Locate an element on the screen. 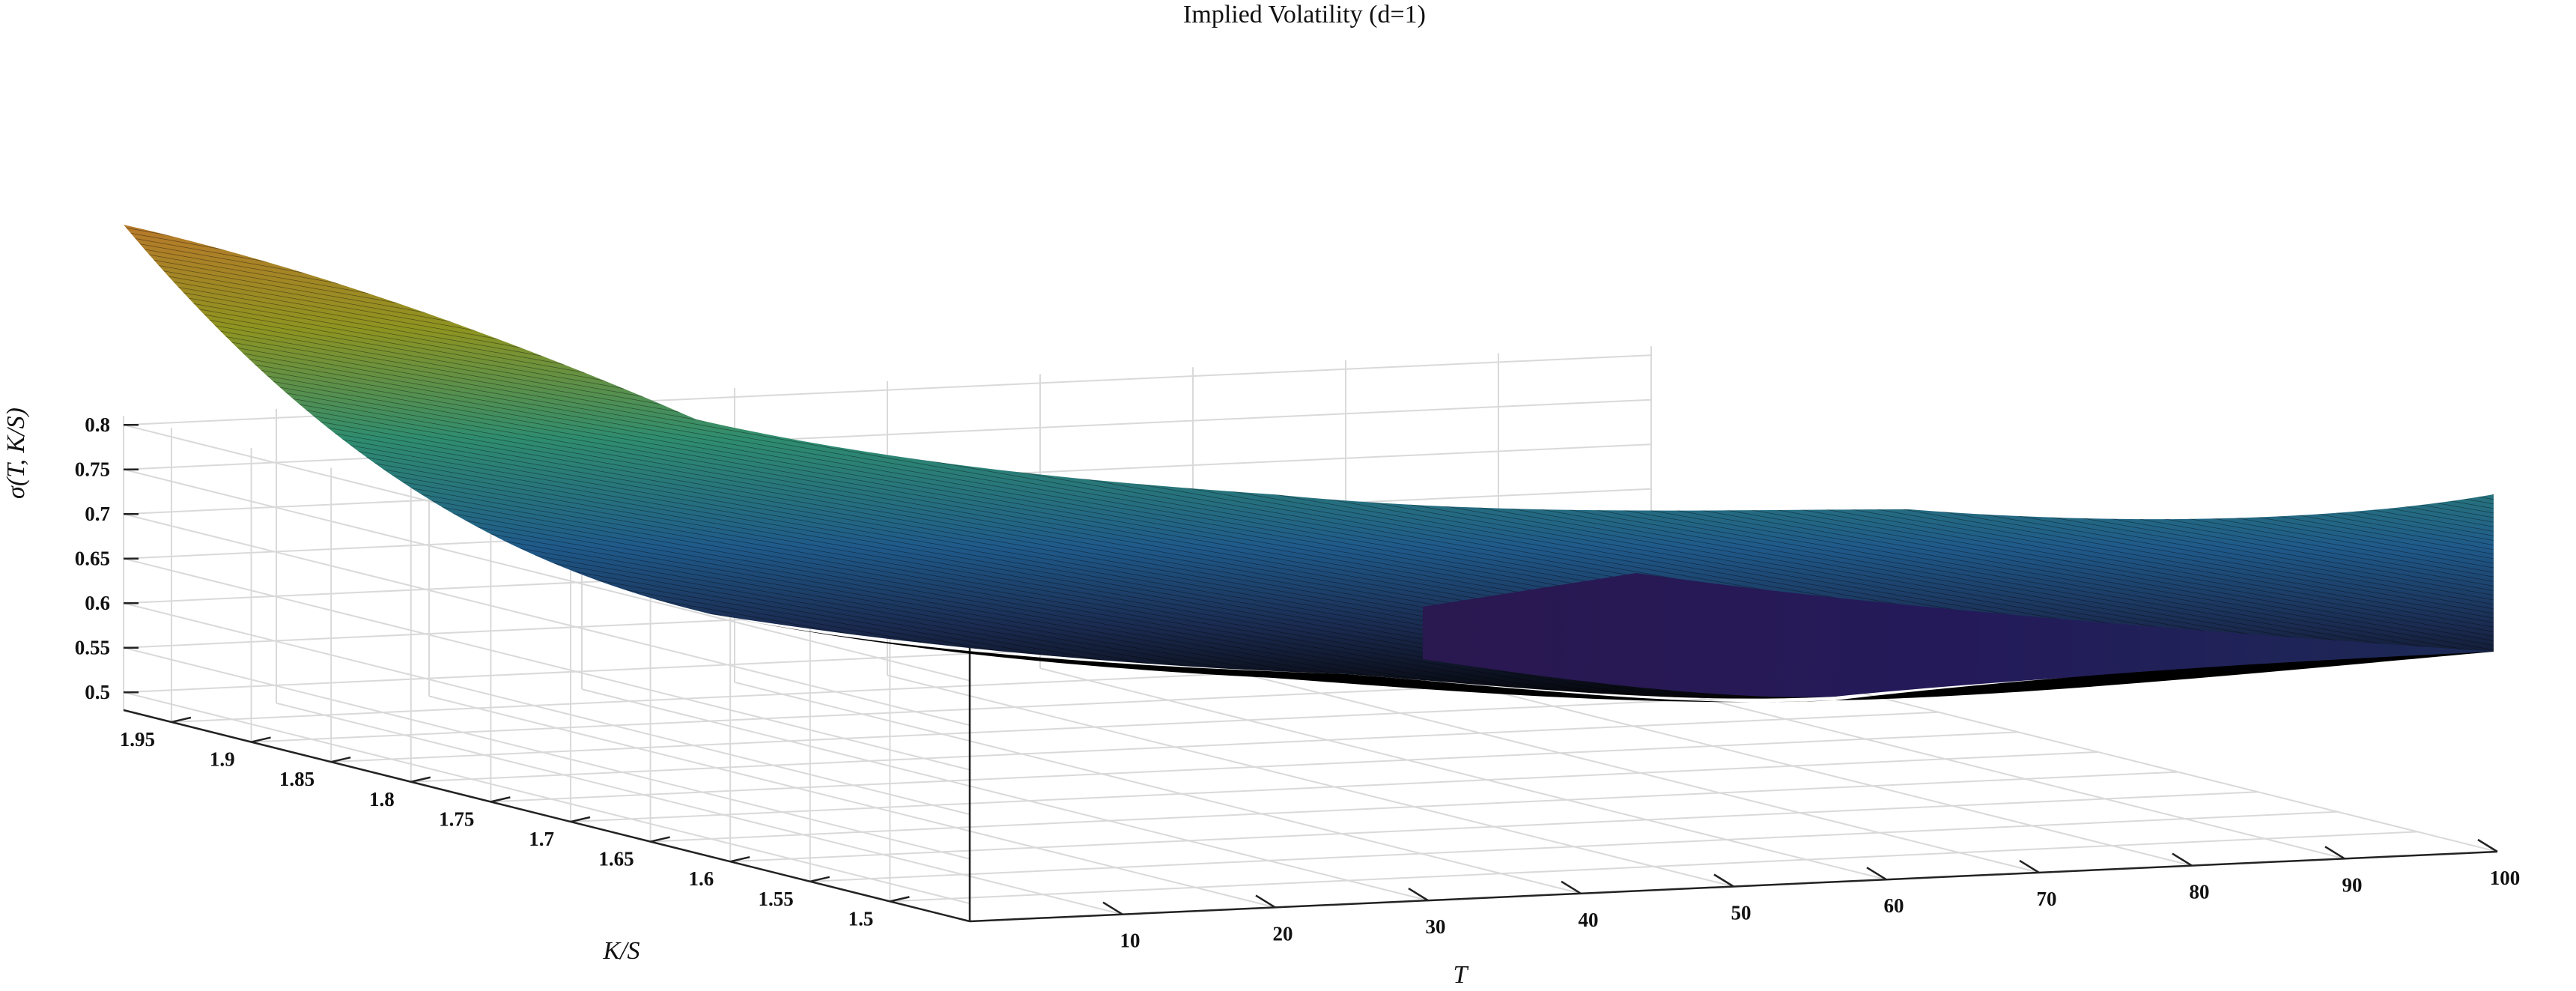  ks-tick-label-1: 1.55 is located at coordinates (776, 899).